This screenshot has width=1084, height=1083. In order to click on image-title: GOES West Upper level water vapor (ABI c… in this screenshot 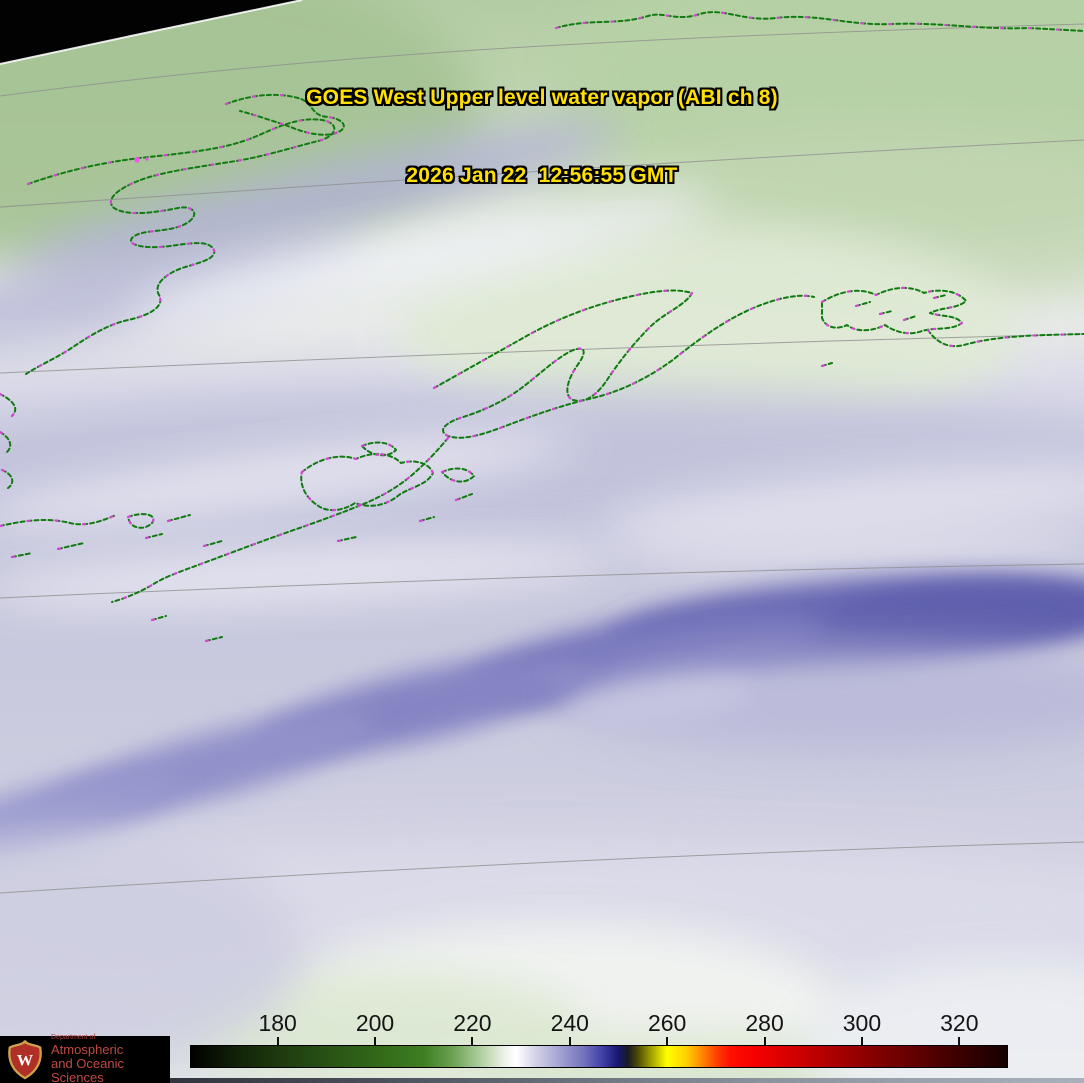, I will do `click(542, 137)`.